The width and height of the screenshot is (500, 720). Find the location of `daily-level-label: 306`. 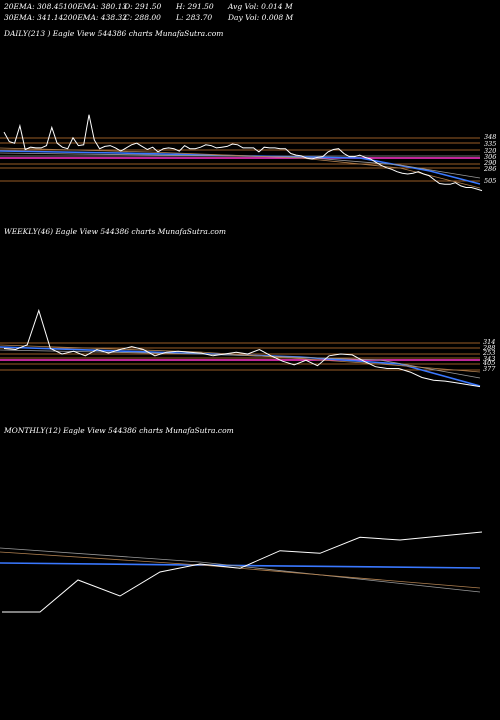

daily-level-label: 306 is located at coordinates (490, 157).